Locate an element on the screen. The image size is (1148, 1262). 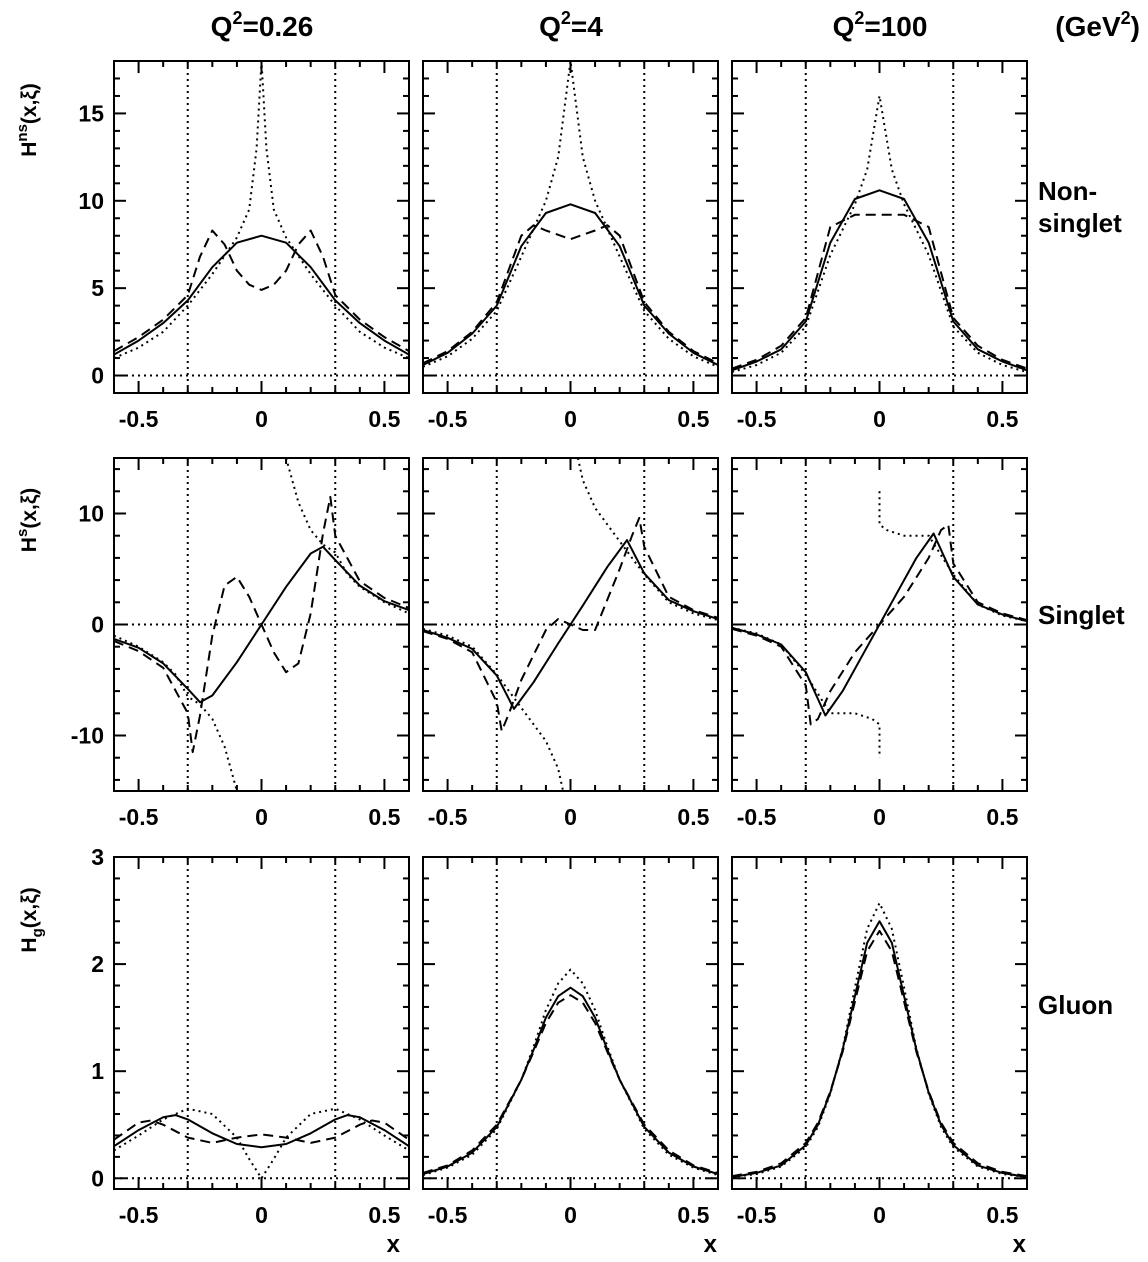
y-tick-label: 1 is located at coordinates (97, 1071).